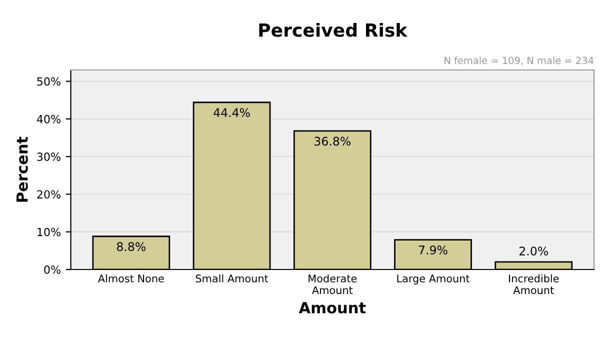 This screenshot has width=600, height=350. What do you see at coordinates (332, 284) in the screenshot?
I see `x-tick-label: Moderate Amount` at bounding box center [332, 284].